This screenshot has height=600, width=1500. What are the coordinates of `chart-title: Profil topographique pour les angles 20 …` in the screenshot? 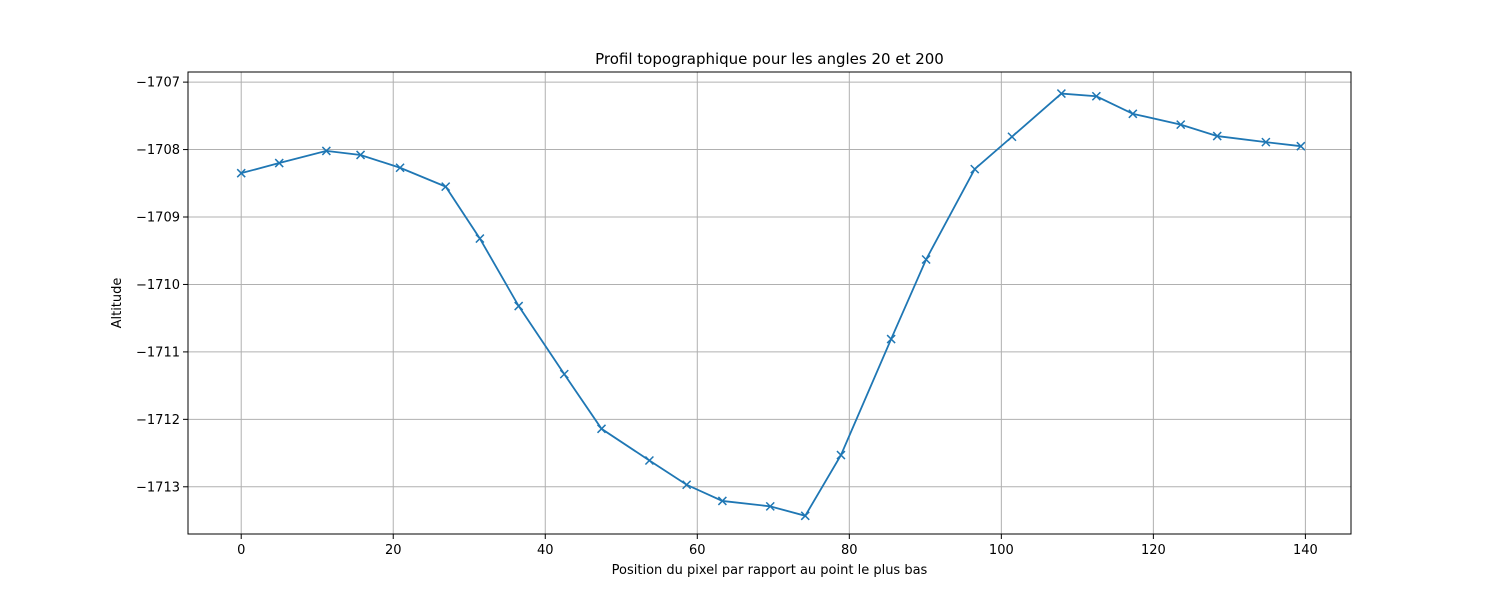 It's located at (769, 59).